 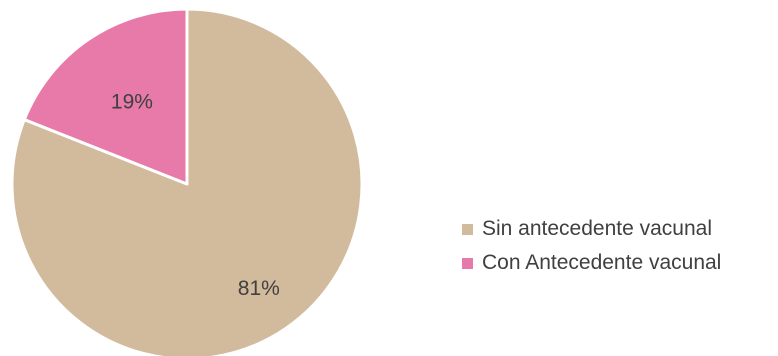 What do you see at coordinates (132, 101) in the screenshot?
I see `data-label-con-antecedente: 19%` at bounding box center [132, 101].